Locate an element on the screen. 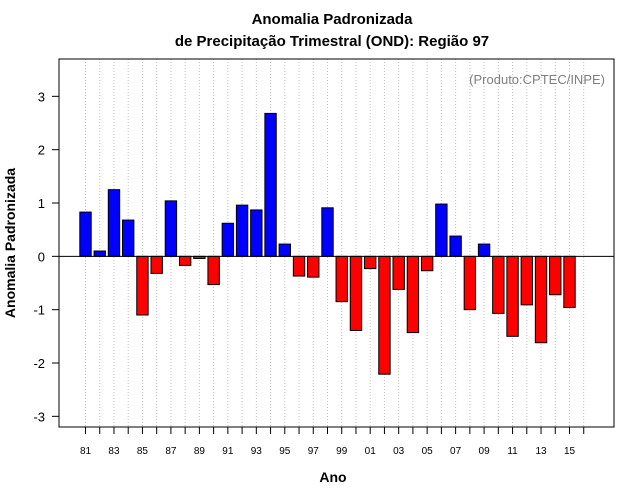 This screenshot has width=640, height=500. y-tick-label: -3 is located at coordinates (39, 416).